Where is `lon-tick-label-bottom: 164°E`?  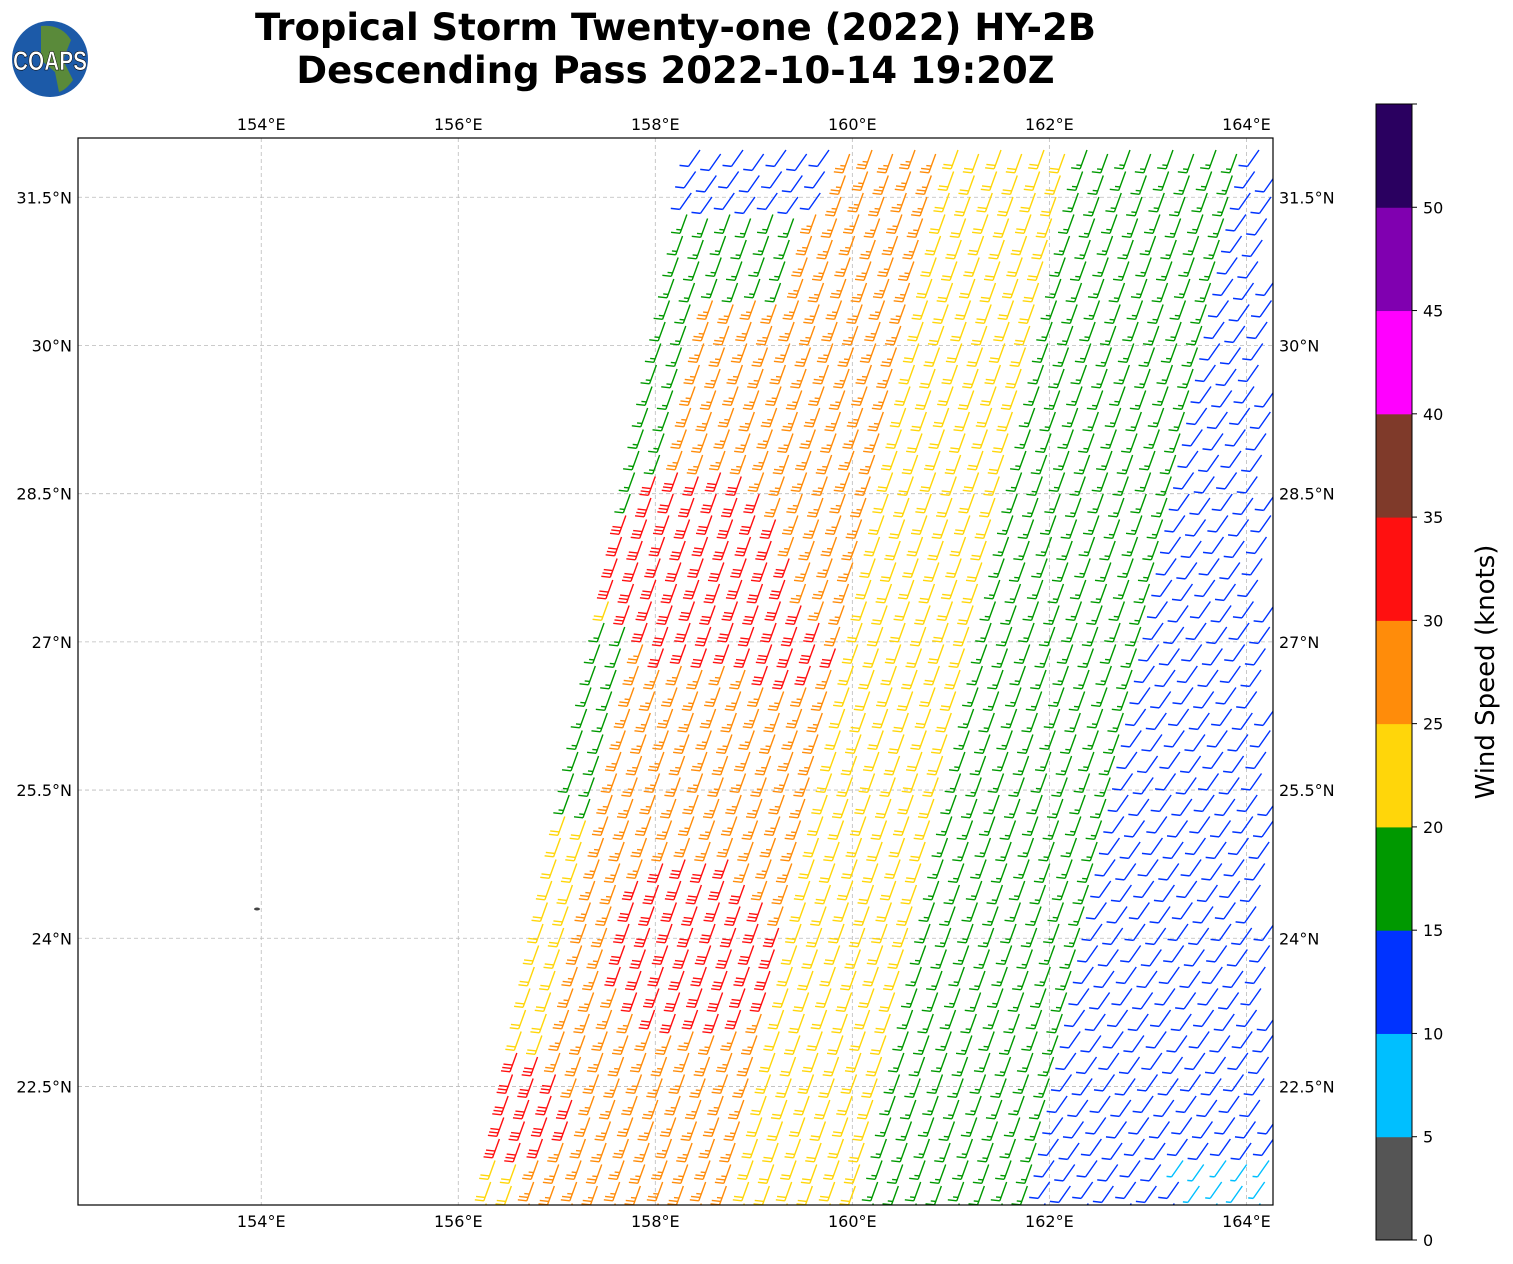 lon-tick-label-bottom: 164°E is located at coordinates (1246, 1221).